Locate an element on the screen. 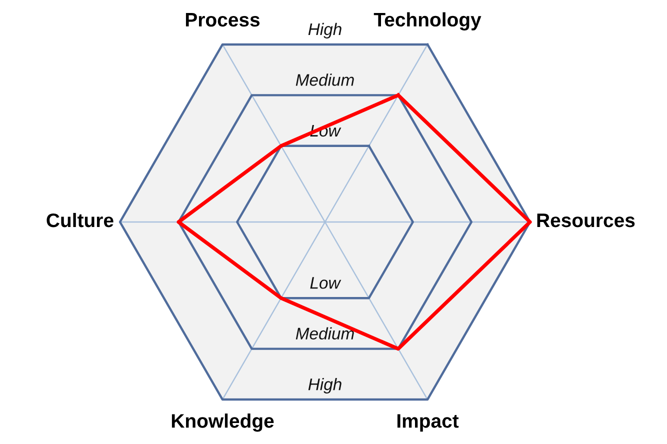  spoke-label: Knowledge is located at coordinates (223, 423).